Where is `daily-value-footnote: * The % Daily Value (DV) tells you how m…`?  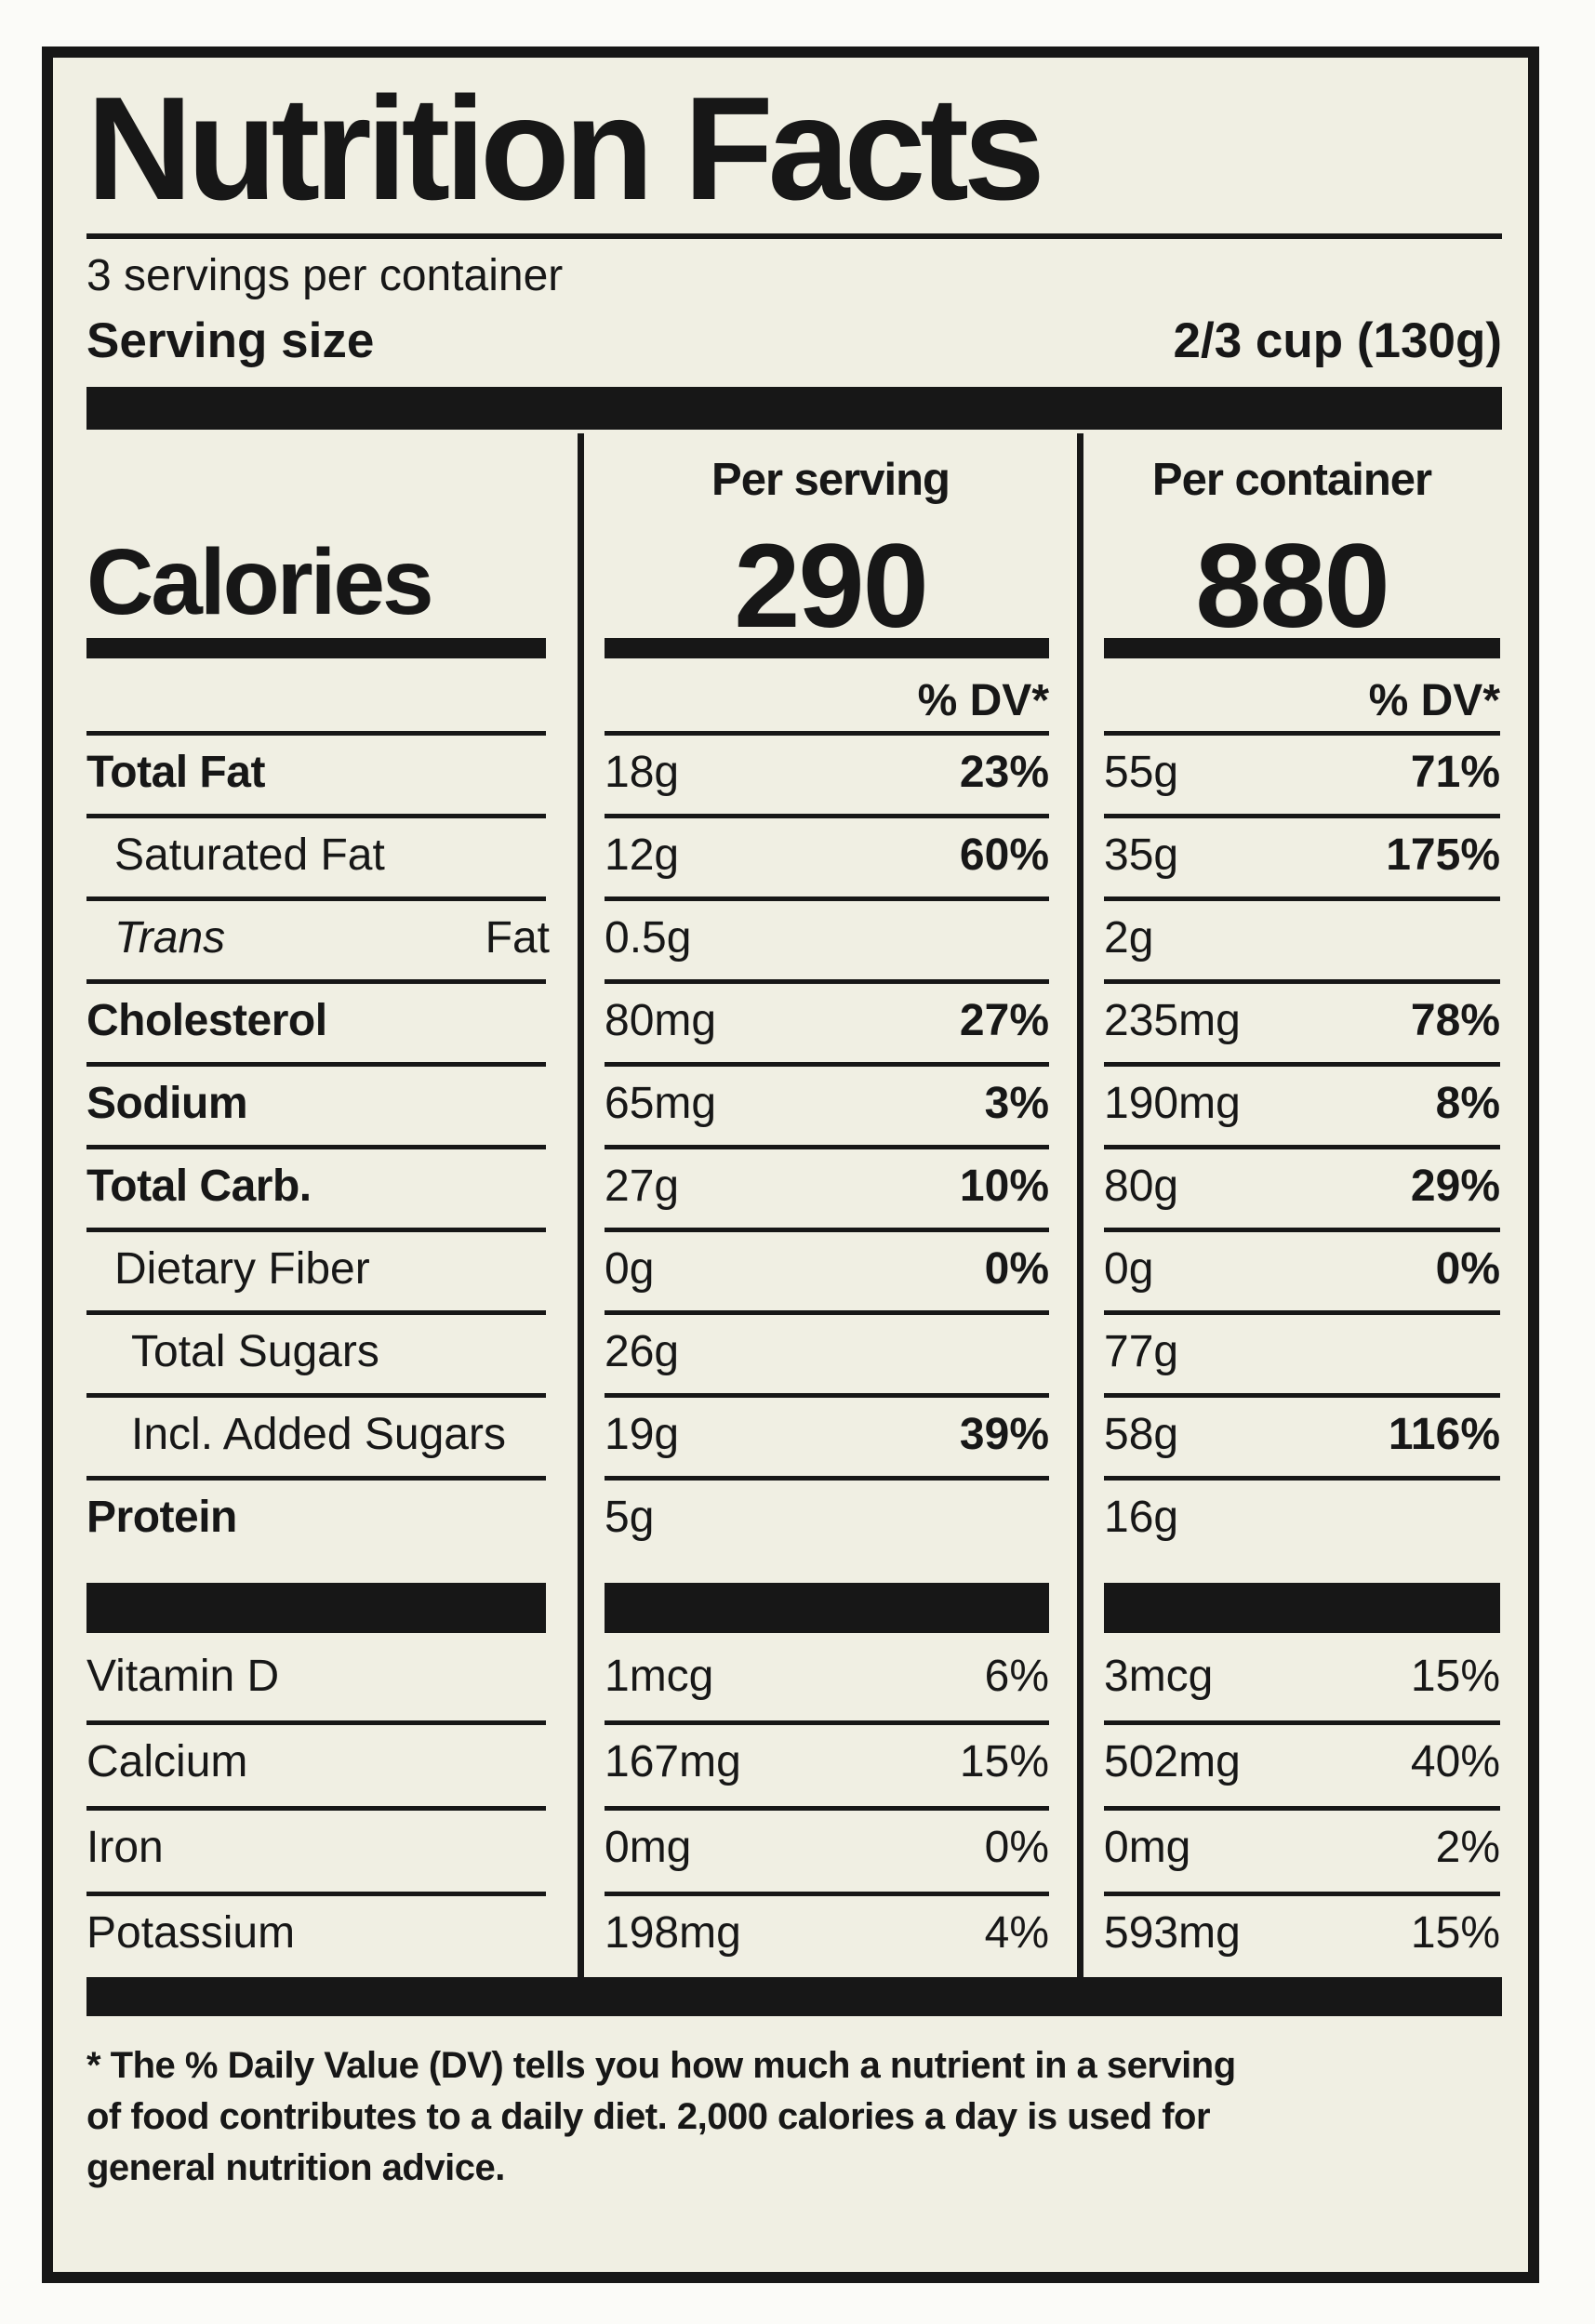 daily-value-footnote: * The % Daily Value (DV) tells you how m… is located at coordinates (661, 2116).